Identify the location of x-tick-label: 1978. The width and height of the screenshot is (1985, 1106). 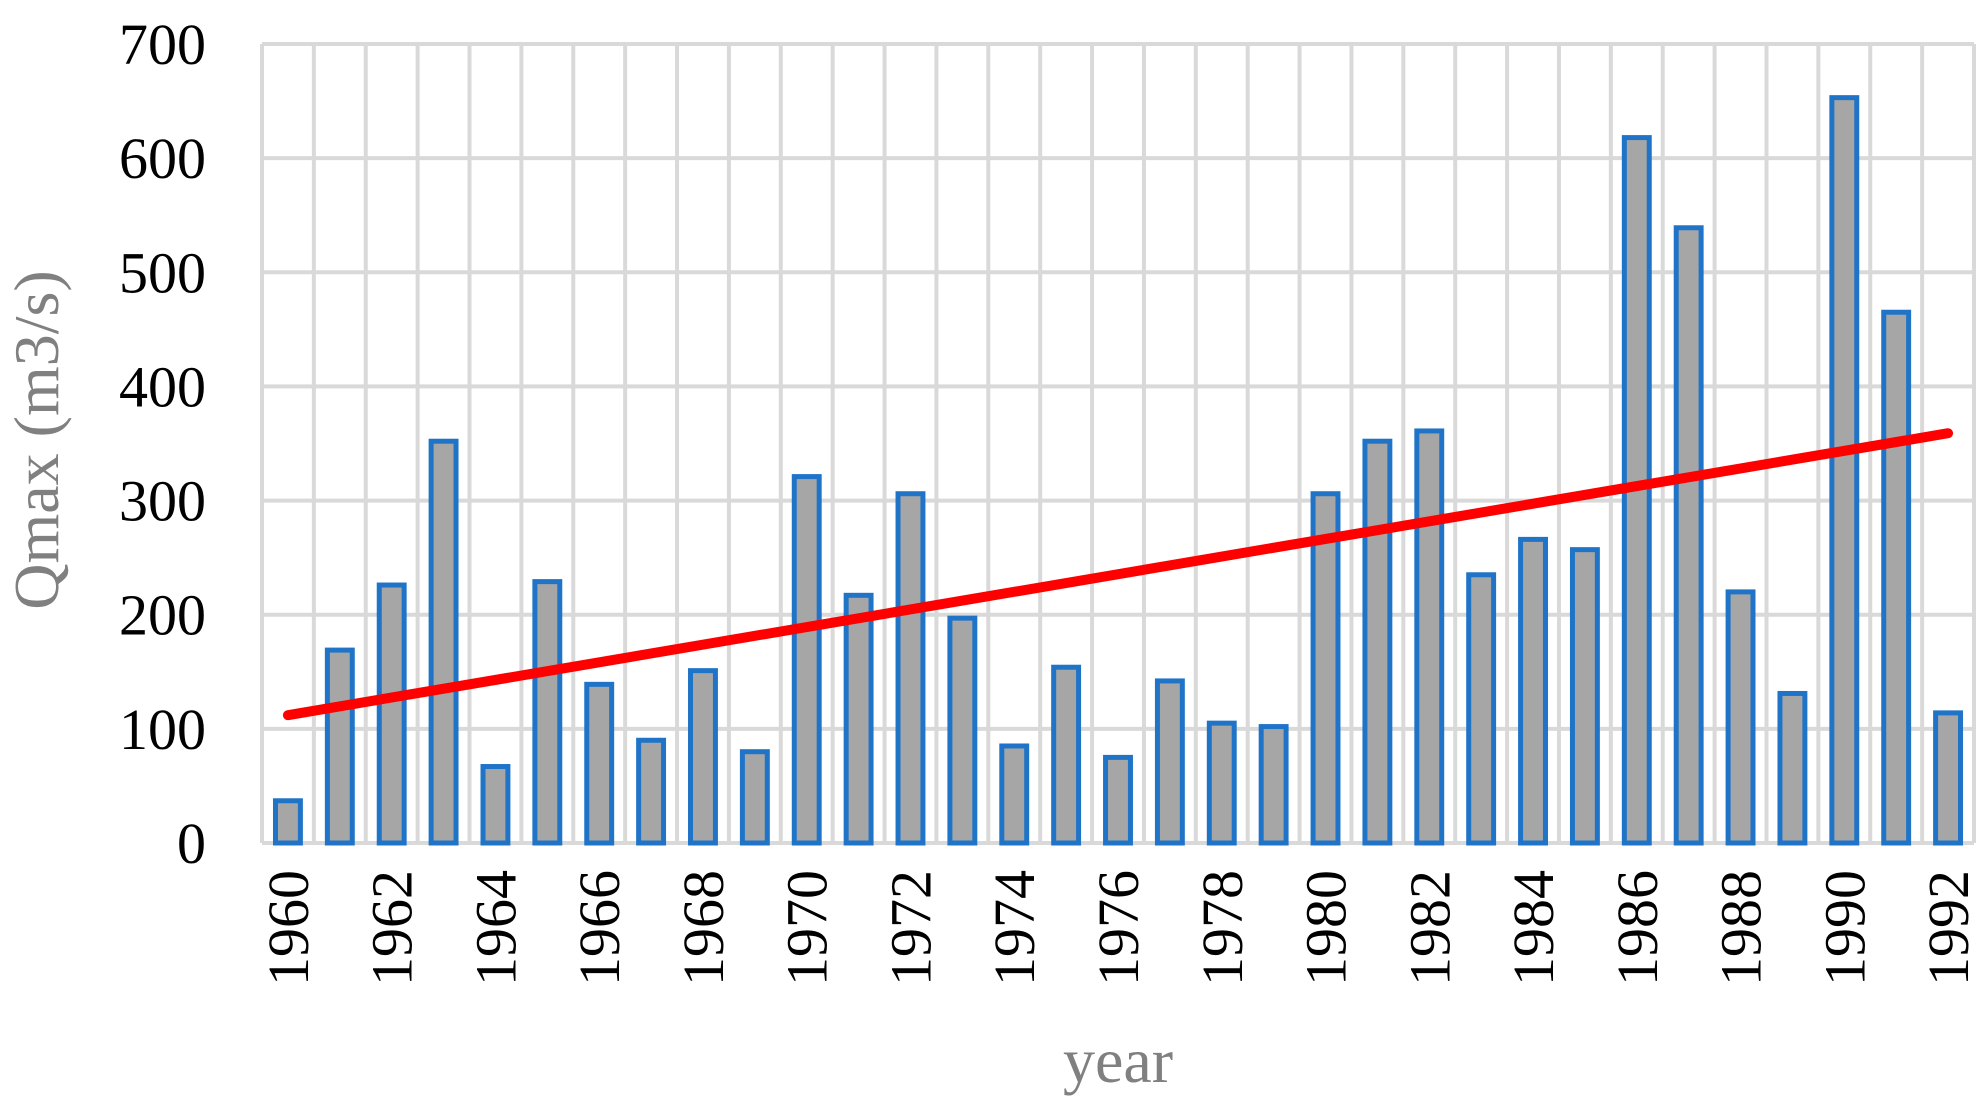
(1222, 928).